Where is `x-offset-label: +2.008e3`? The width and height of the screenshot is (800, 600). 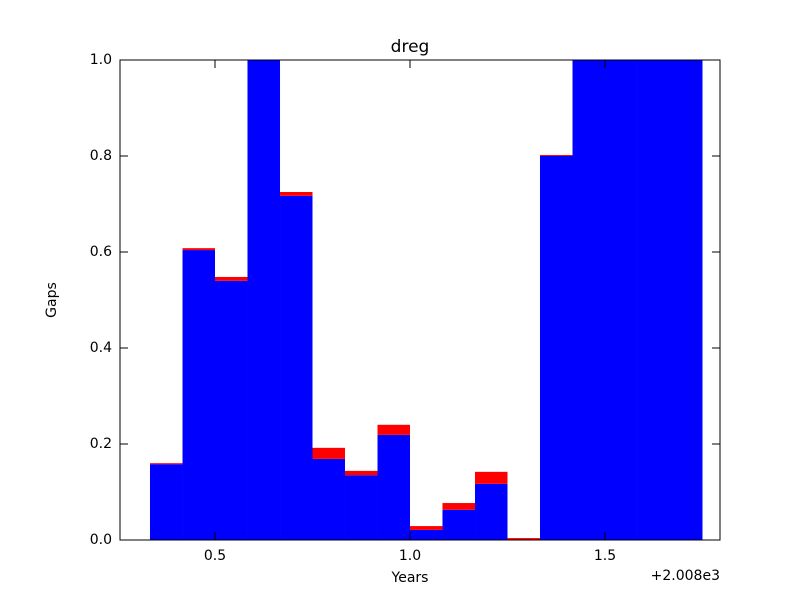
x-offset-label: +2.008e3 is located at coordinates (685, 576).